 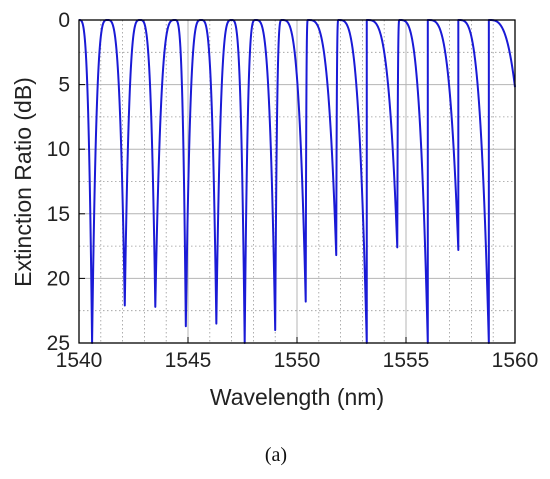 I want to click on x-tick-label: 1555, so click(x=406, y=360).